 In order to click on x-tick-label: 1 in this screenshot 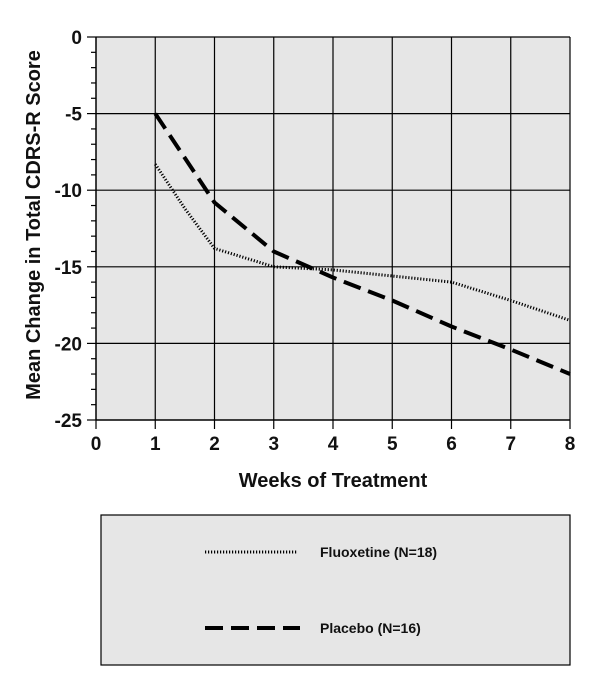, I will do `click(155, 444)`.